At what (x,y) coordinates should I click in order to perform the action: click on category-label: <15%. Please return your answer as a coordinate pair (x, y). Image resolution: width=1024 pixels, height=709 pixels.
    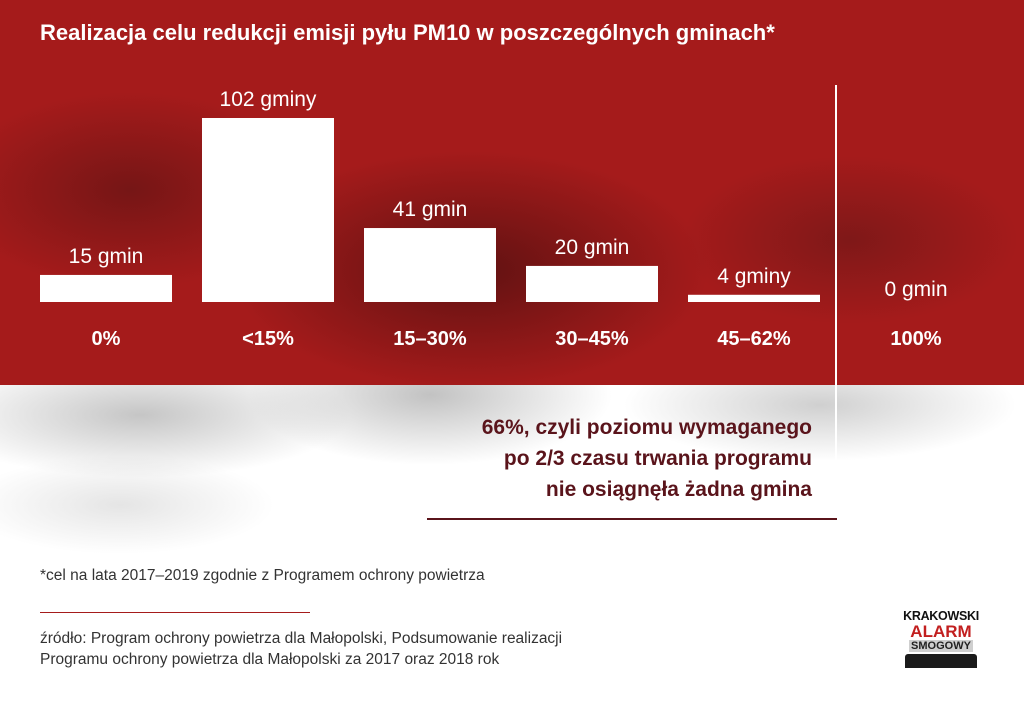
    Looking at the image, I should click on (268, 339).